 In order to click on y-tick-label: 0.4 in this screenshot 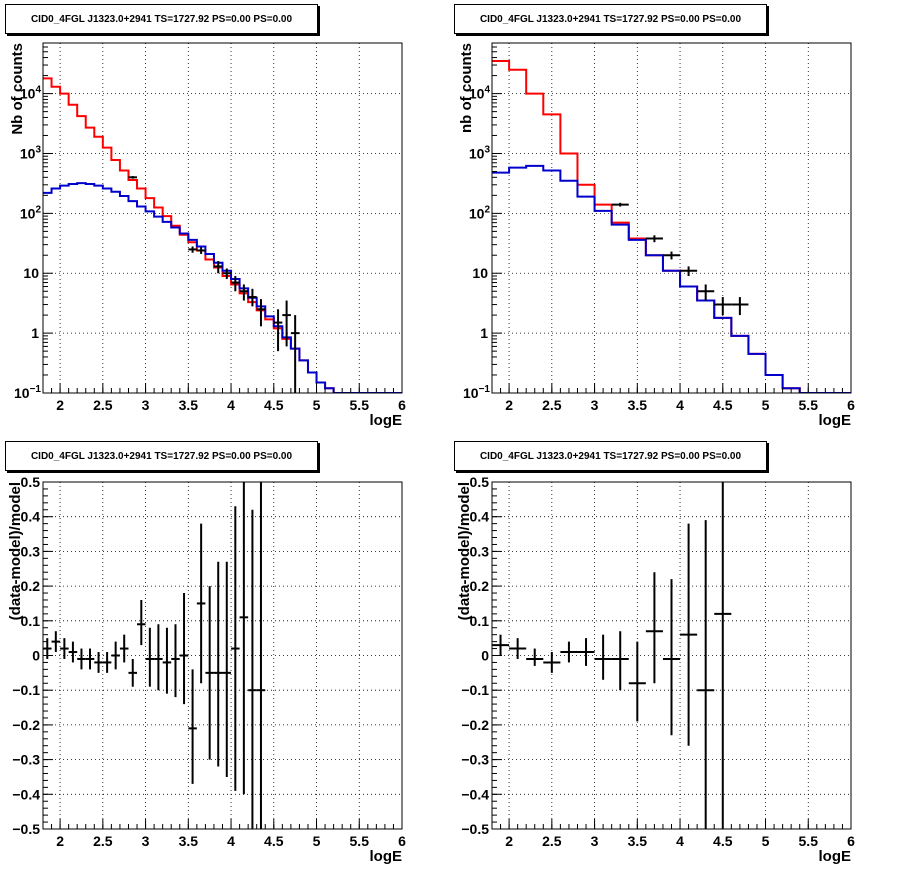, I will do `click(31, 517)`.